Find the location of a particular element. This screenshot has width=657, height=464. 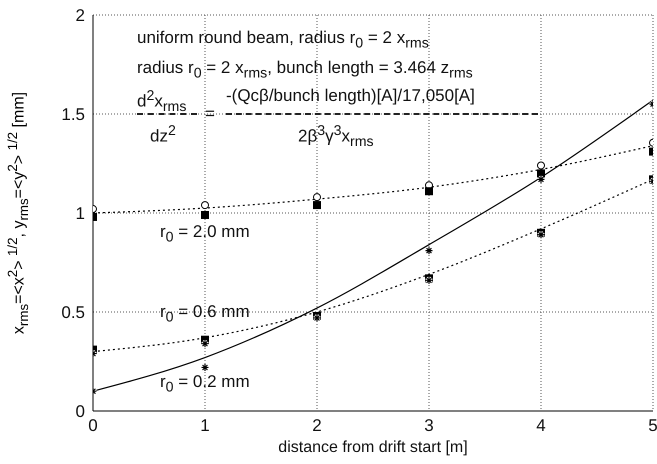

annotation: 2β$^{3}$γ$^{3}$x$_{rms}$ is located at coordinates (336, 137).